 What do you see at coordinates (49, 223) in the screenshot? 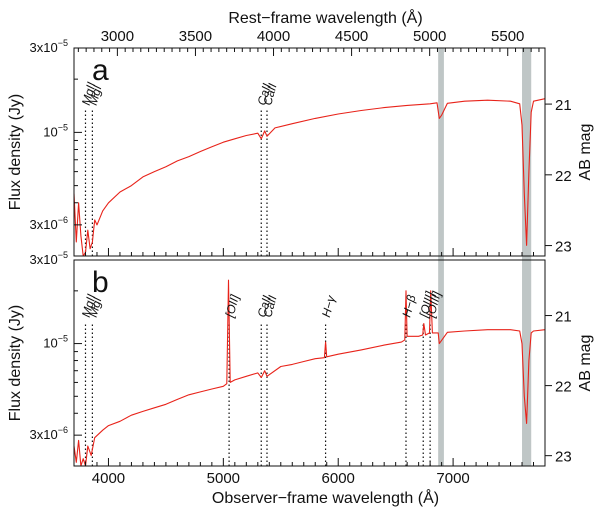
I see `ytick-label-a-0: 3x10⁻⁶` at bounding box center [49, 223].